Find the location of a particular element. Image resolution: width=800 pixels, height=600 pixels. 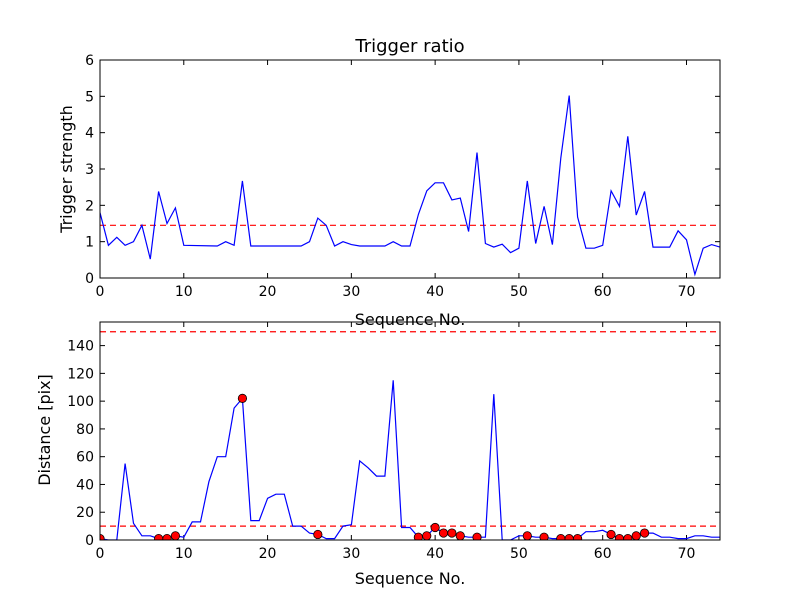

y-tick-label: 3 is located at coordinates (89, 170).